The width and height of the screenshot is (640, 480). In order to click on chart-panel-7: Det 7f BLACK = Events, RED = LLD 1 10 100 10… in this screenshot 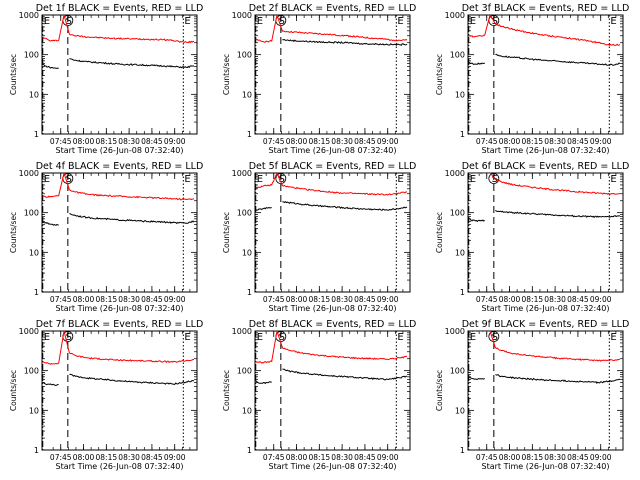, I will do `click(106, 395)`.